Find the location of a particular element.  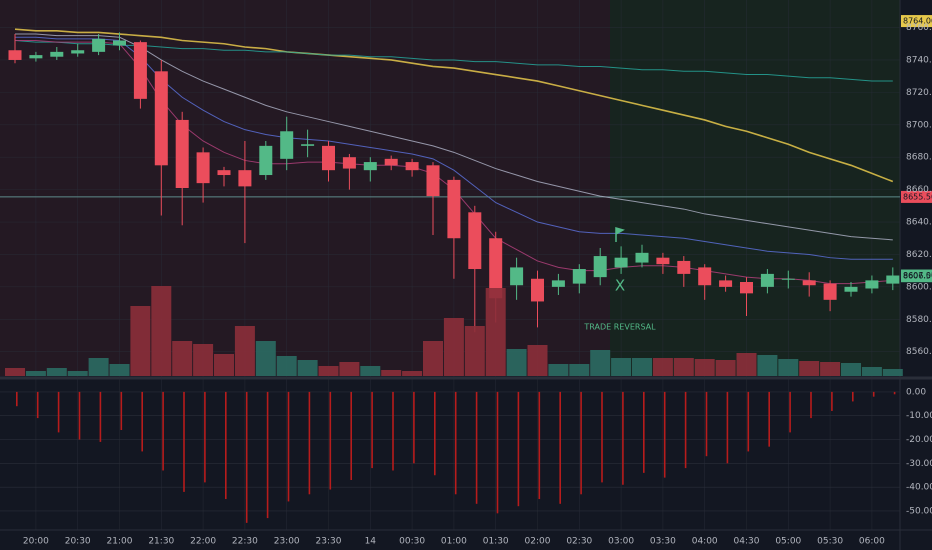

price-marker-label: 8606.57 is located at coordinates (917, 276).